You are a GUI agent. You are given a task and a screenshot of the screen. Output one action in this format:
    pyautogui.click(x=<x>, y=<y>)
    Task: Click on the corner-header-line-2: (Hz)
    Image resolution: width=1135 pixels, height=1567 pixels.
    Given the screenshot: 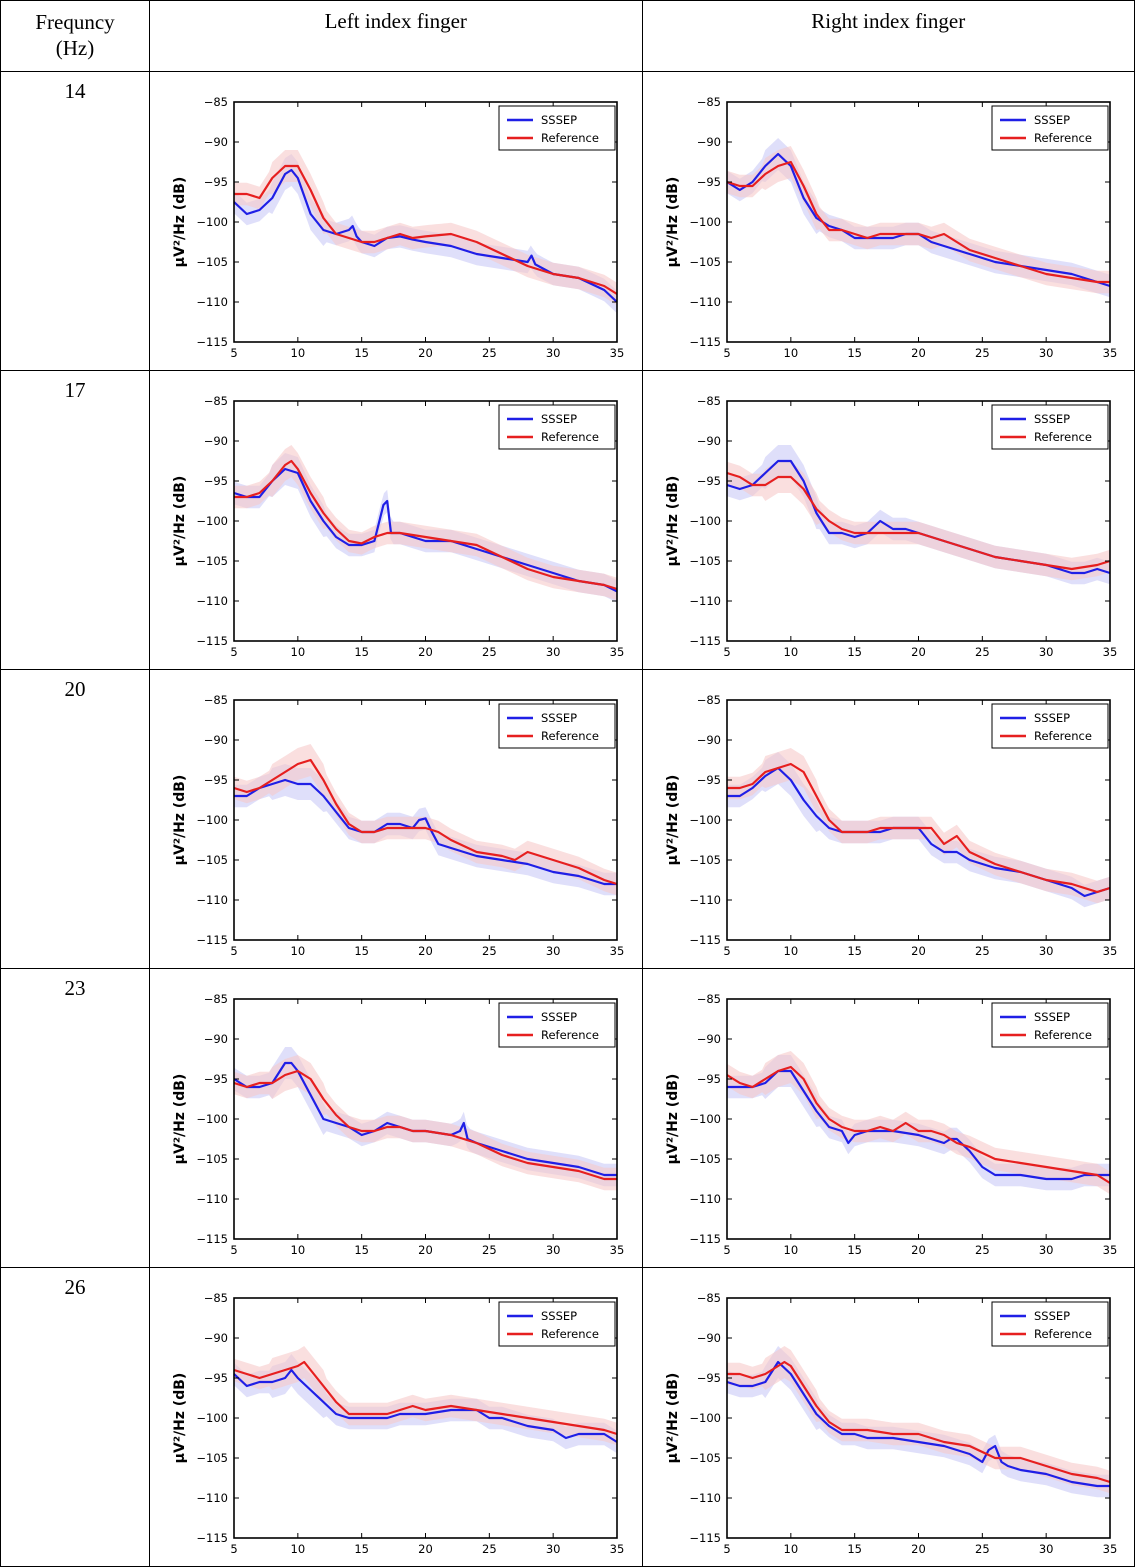 What is the action you would take?
    pyautogui.click(x=75, y=48)
    